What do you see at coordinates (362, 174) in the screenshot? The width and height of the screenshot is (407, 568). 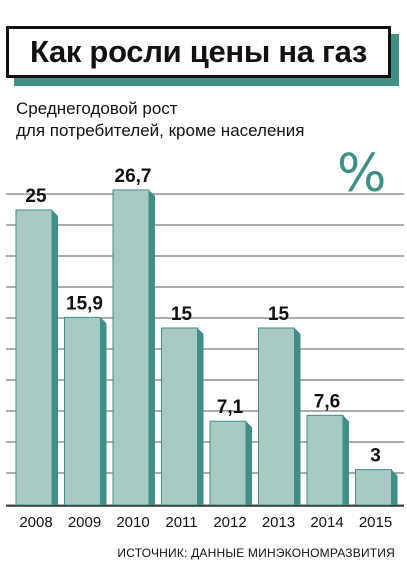 I see `percent-unit-symbol: %` at bounding box center [362, 174].